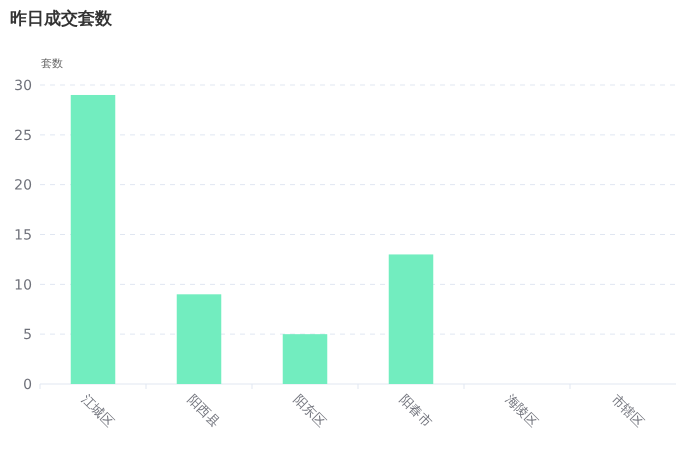 Image resolution: width=697 pixels, height=465 pixels. Describe the element at coordinates (97, 411) in the screenshot. I see `x-tick-label: 江城区` at that location.